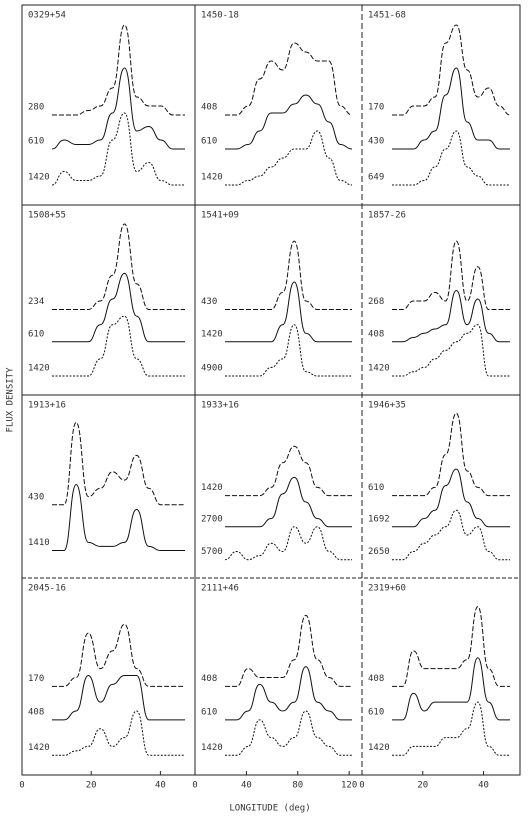 This screenshot has width=531, height=819. Describe the element at coordinates (212, 552) in the screenshot. I see `frequency-label: 5700` at that location.